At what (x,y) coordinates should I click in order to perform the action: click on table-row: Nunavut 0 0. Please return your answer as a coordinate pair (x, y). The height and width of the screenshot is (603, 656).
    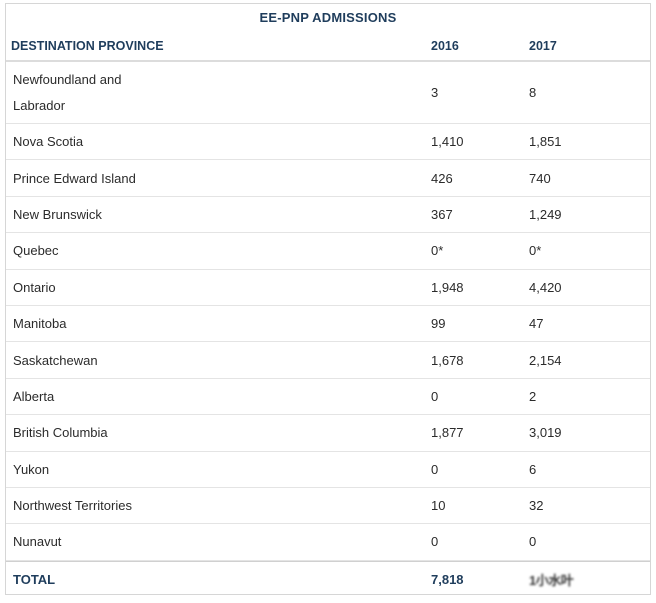
    Looking at the image, I should click on (328, 542).